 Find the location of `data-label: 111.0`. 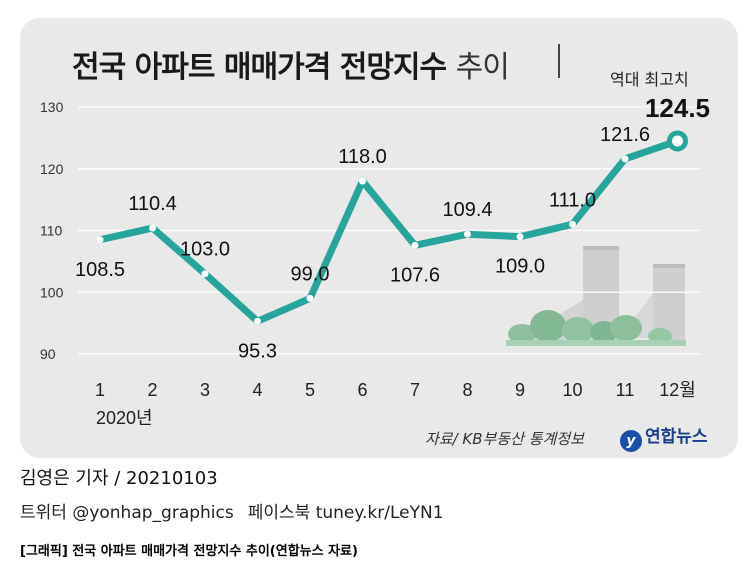

data-label: 111.0 is located at coordinates (572, 200).